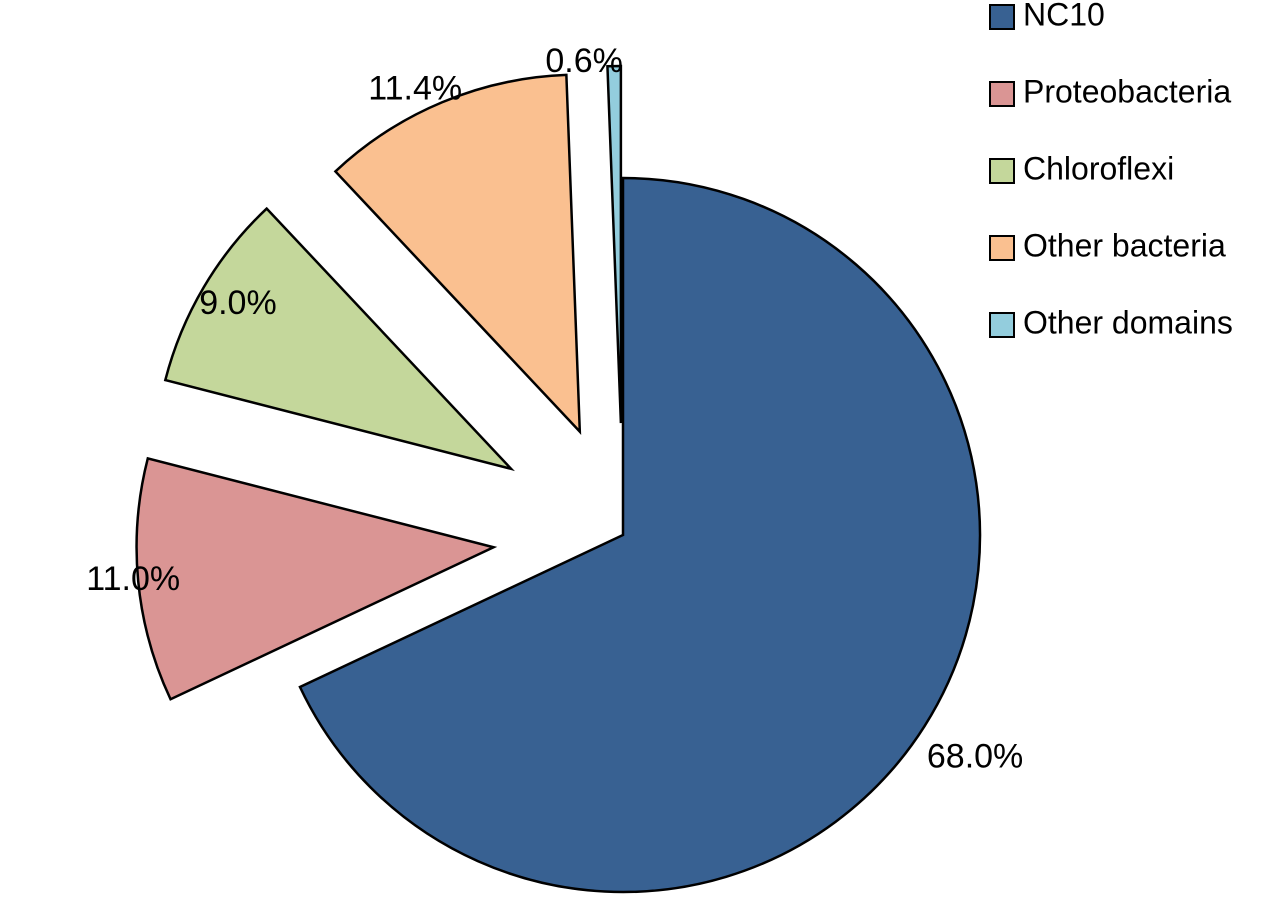 Image resolution: width=1277 pixels, height=898 pixels. I want to click on legend-swatch-nc10, so click(1002, 17).